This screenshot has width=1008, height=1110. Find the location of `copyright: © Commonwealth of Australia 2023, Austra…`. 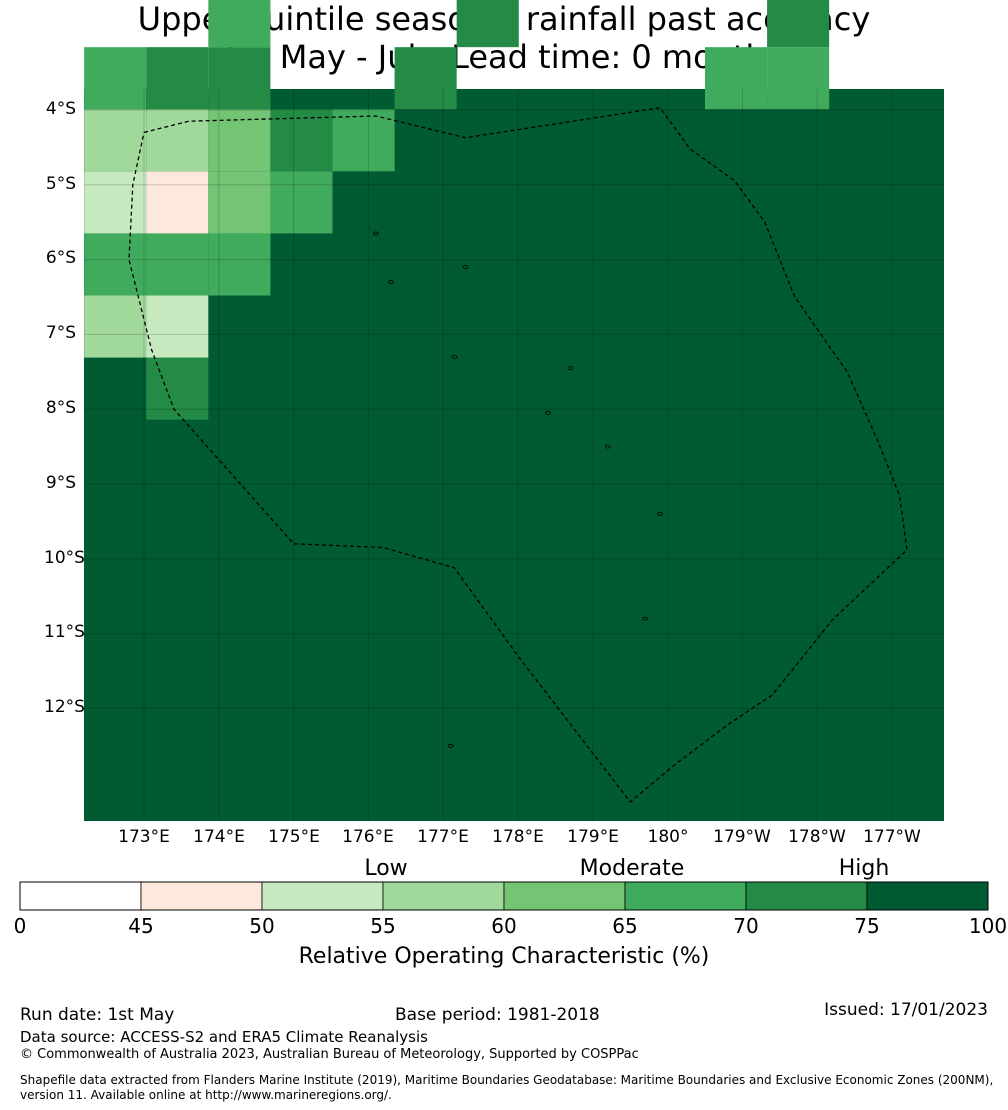

copyright: © Commonwealth of Australia 2023, Austra… is located at coordinates (329, 1054).